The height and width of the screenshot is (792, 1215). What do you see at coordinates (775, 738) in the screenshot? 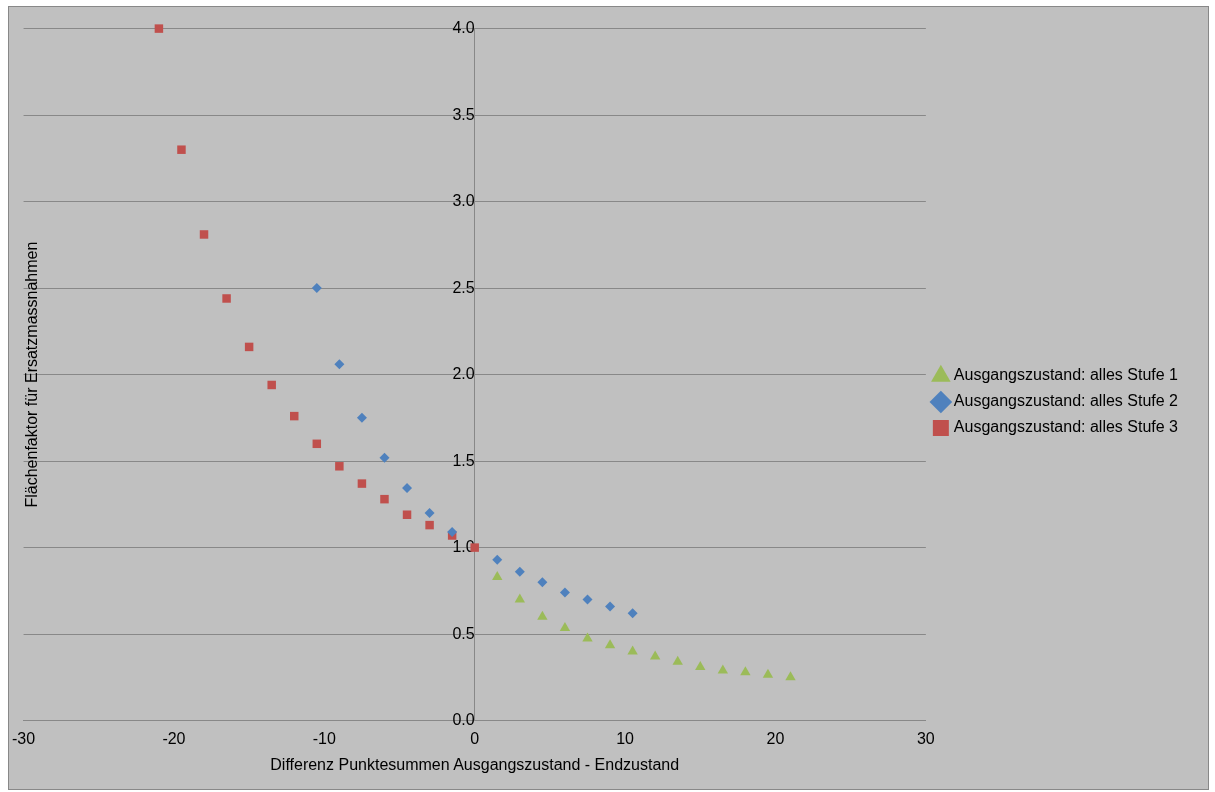
I see `x-tick-label: 20` at bounding box center [775, 738].